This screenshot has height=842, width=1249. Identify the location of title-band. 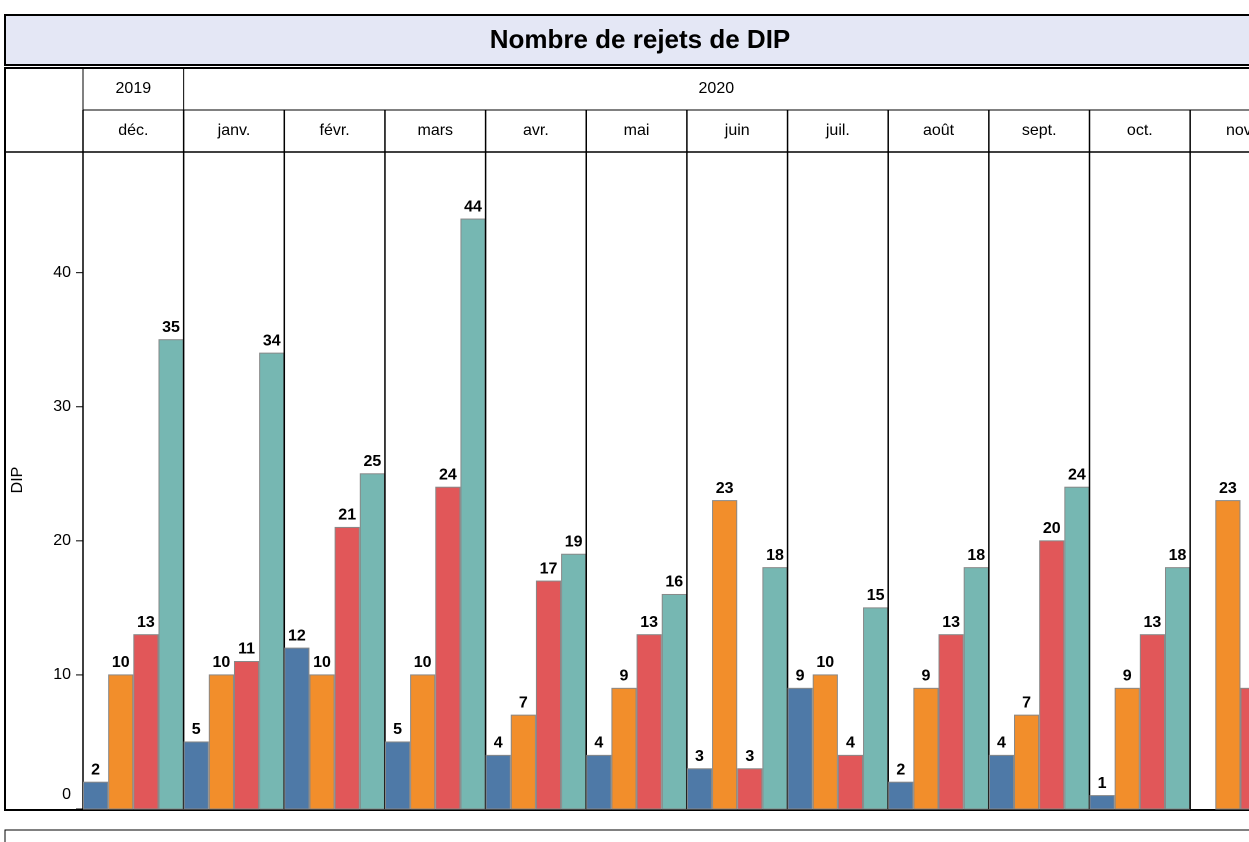
(626, 40).